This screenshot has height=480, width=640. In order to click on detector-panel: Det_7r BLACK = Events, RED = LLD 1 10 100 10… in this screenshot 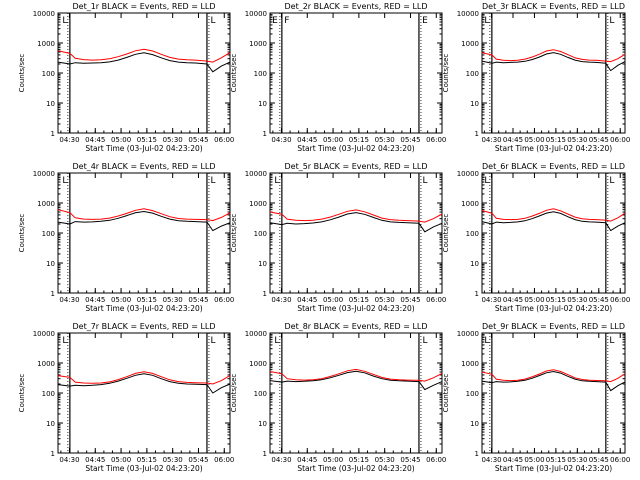, I will do `click(126, 397)`.